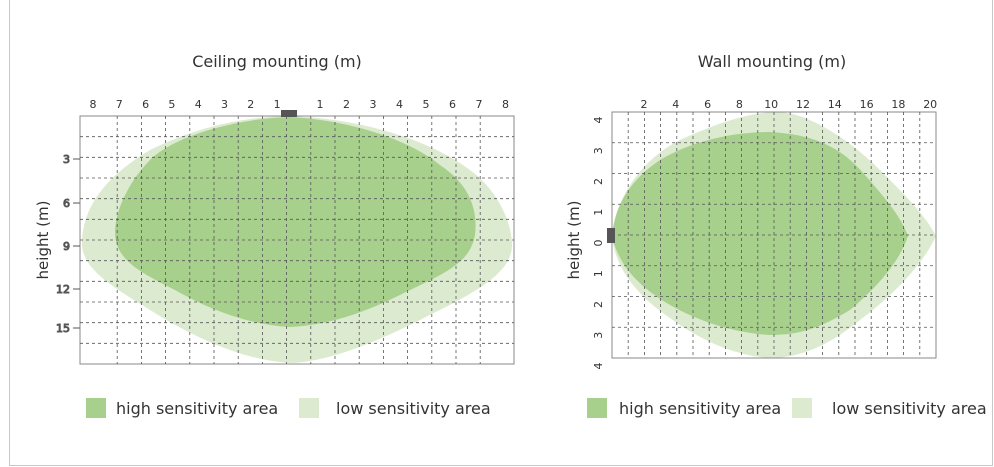 The image size is (994, 467). I want to click on wall-x-ticks: 2 4 6 8 10 12 14 16 18 20, so click(789, 104).